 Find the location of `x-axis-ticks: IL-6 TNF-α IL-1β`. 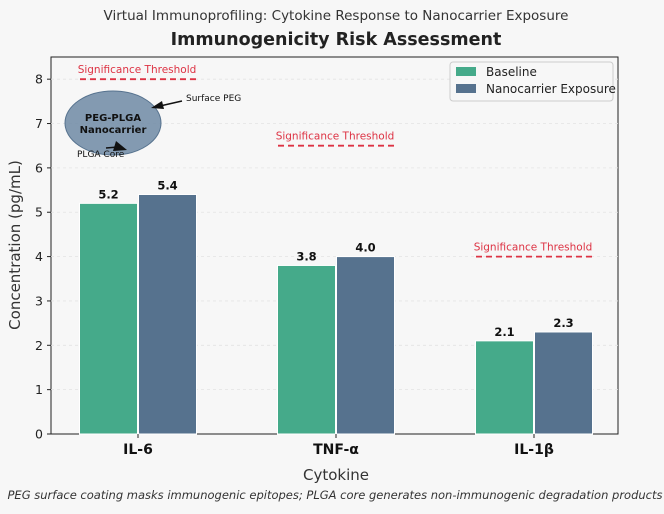

x-axis-ticks: IL-6 TNF-α IL-1β is located at coordinates (338, 446).